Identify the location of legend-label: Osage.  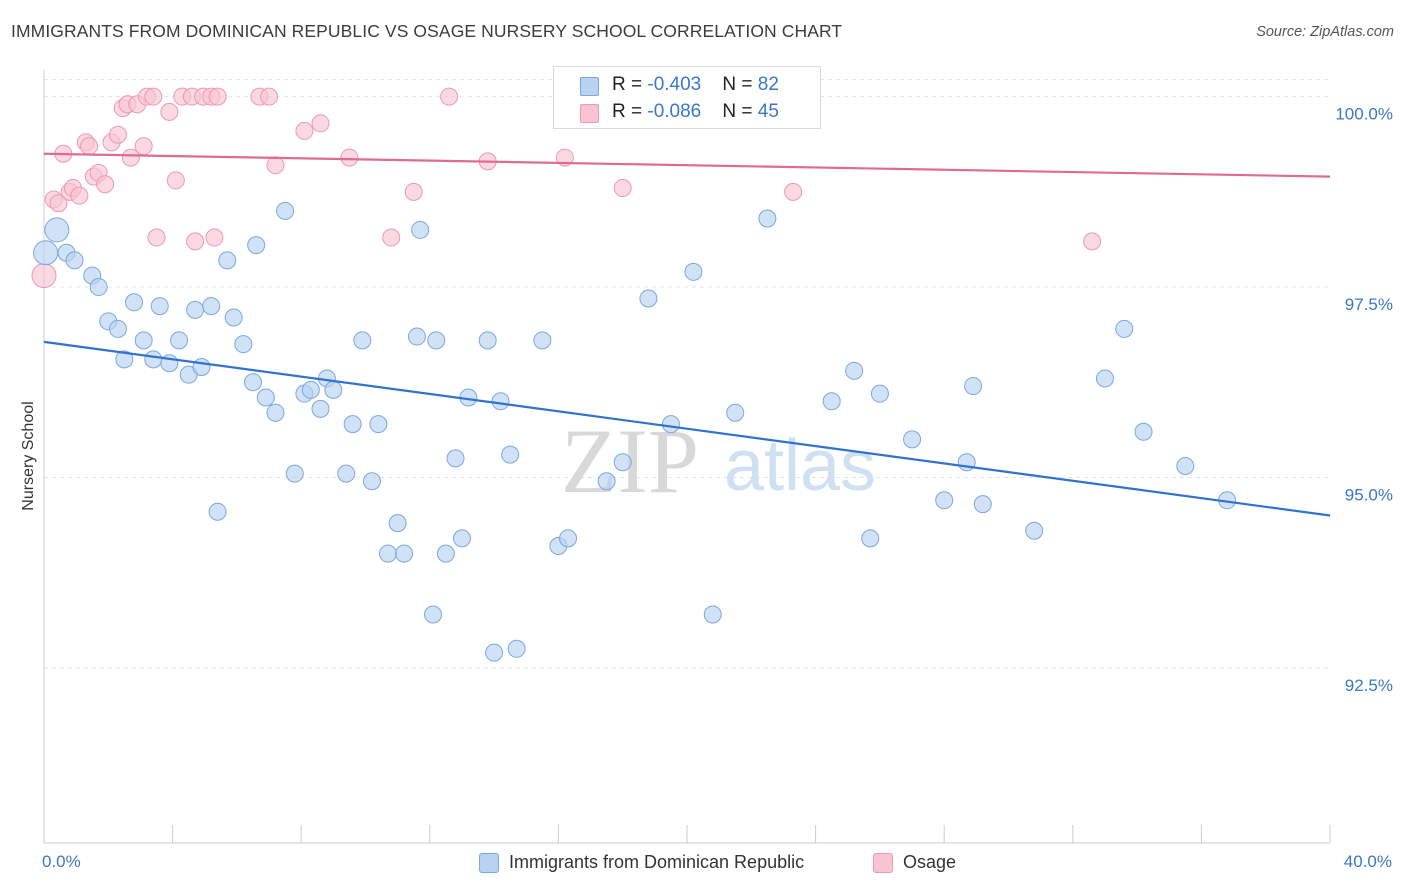
(930, 862).